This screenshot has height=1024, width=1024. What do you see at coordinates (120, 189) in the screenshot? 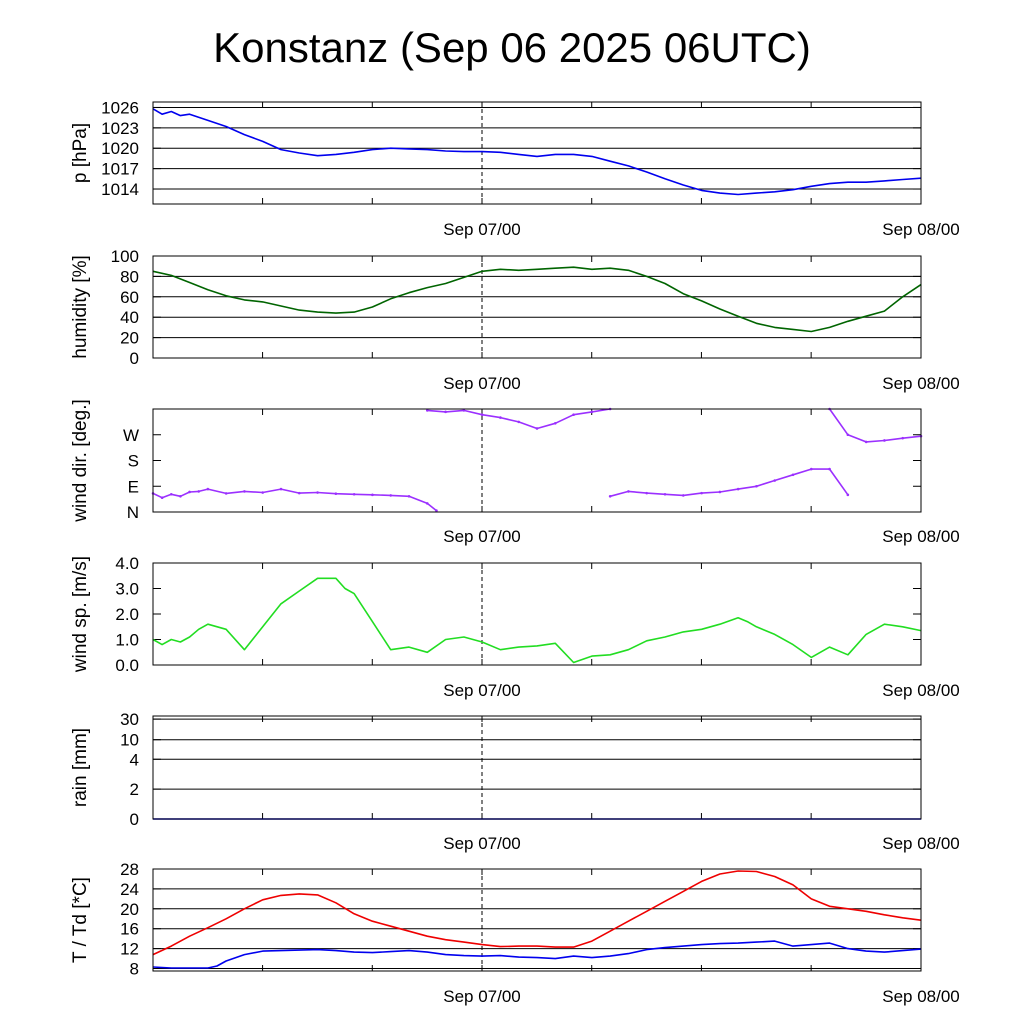
I see `y-tick-label: 1014` at bounding box center [120, 189].